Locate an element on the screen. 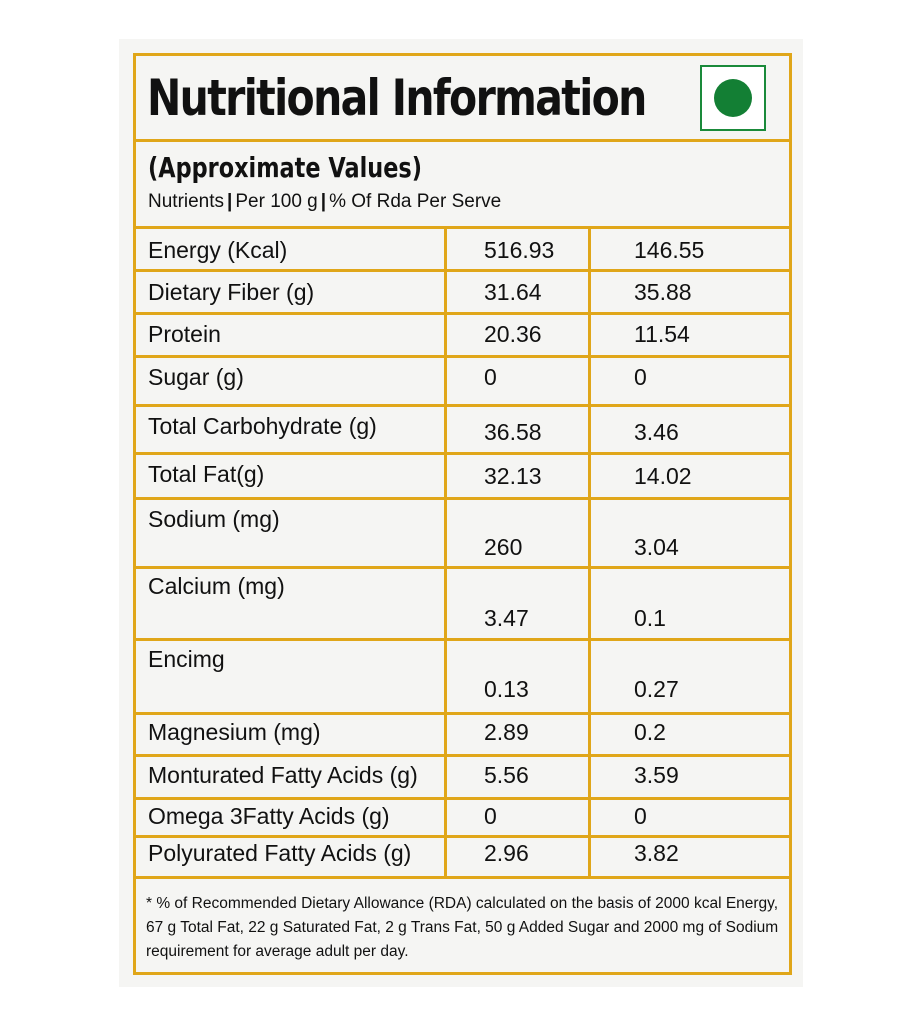 This screenshot has height=1024, width=922. table-row: Calcium (mg) 3.47 0.1 is located at coordinates (462, 605).